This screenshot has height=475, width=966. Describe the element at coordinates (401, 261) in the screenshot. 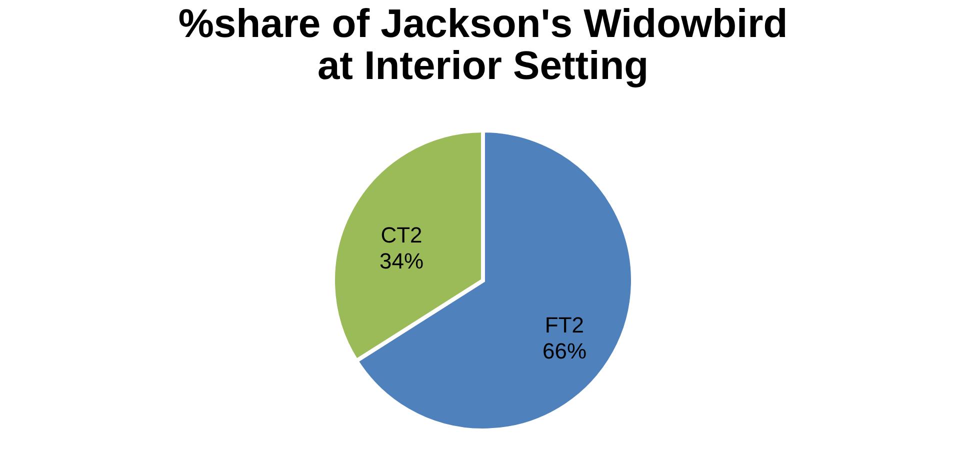

I see `data-label: 34%` at that location.